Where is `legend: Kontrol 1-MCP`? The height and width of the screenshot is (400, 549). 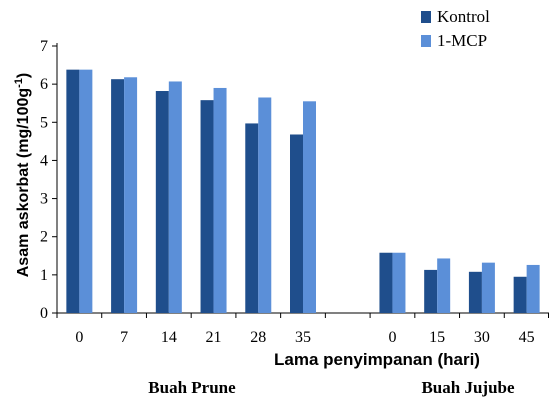 legend: Kontrol 1-MCP is located at coordinates (455, 28).